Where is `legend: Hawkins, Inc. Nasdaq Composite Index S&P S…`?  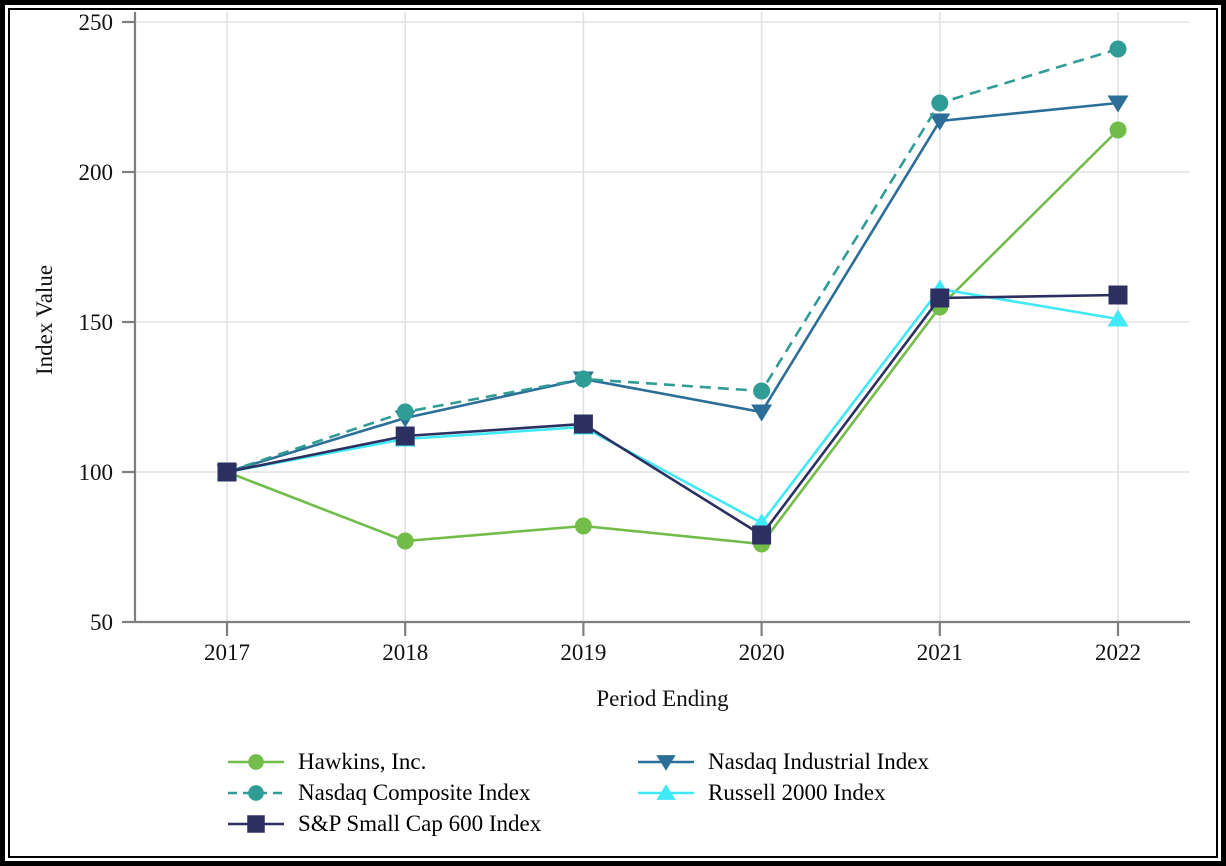 legend: Hawkins, Inc. Nasdaq Composite Index S&P S… is located at coordinates (578, 792).